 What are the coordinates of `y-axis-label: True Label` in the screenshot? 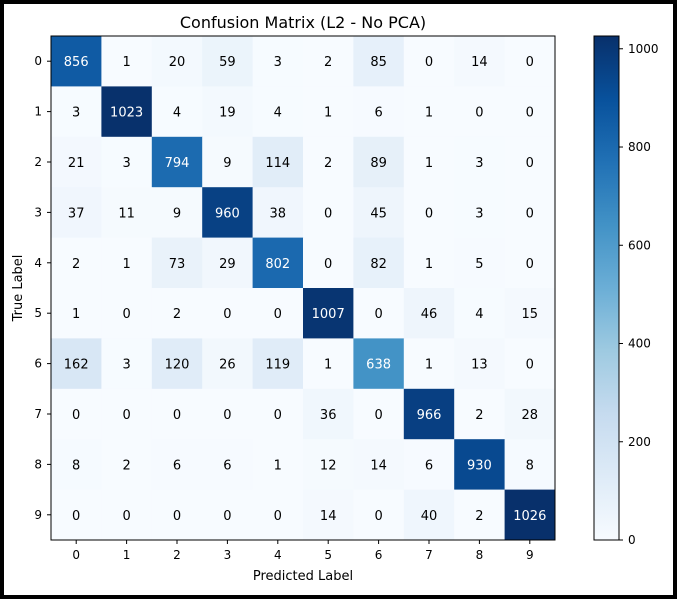 It's located at (18, 289).